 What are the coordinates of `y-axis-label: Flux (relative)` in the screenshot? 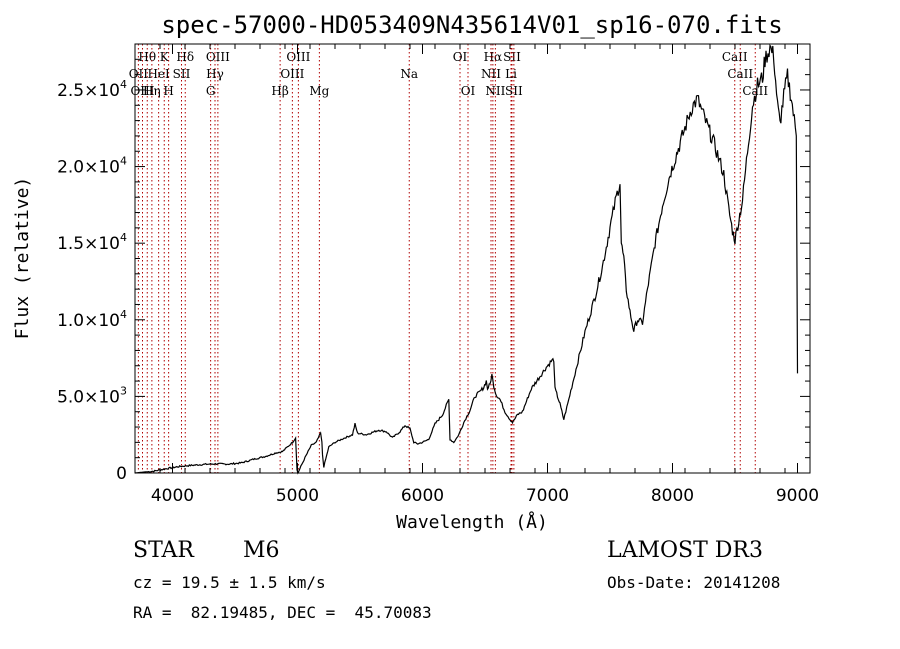 It's located at (22, 258).